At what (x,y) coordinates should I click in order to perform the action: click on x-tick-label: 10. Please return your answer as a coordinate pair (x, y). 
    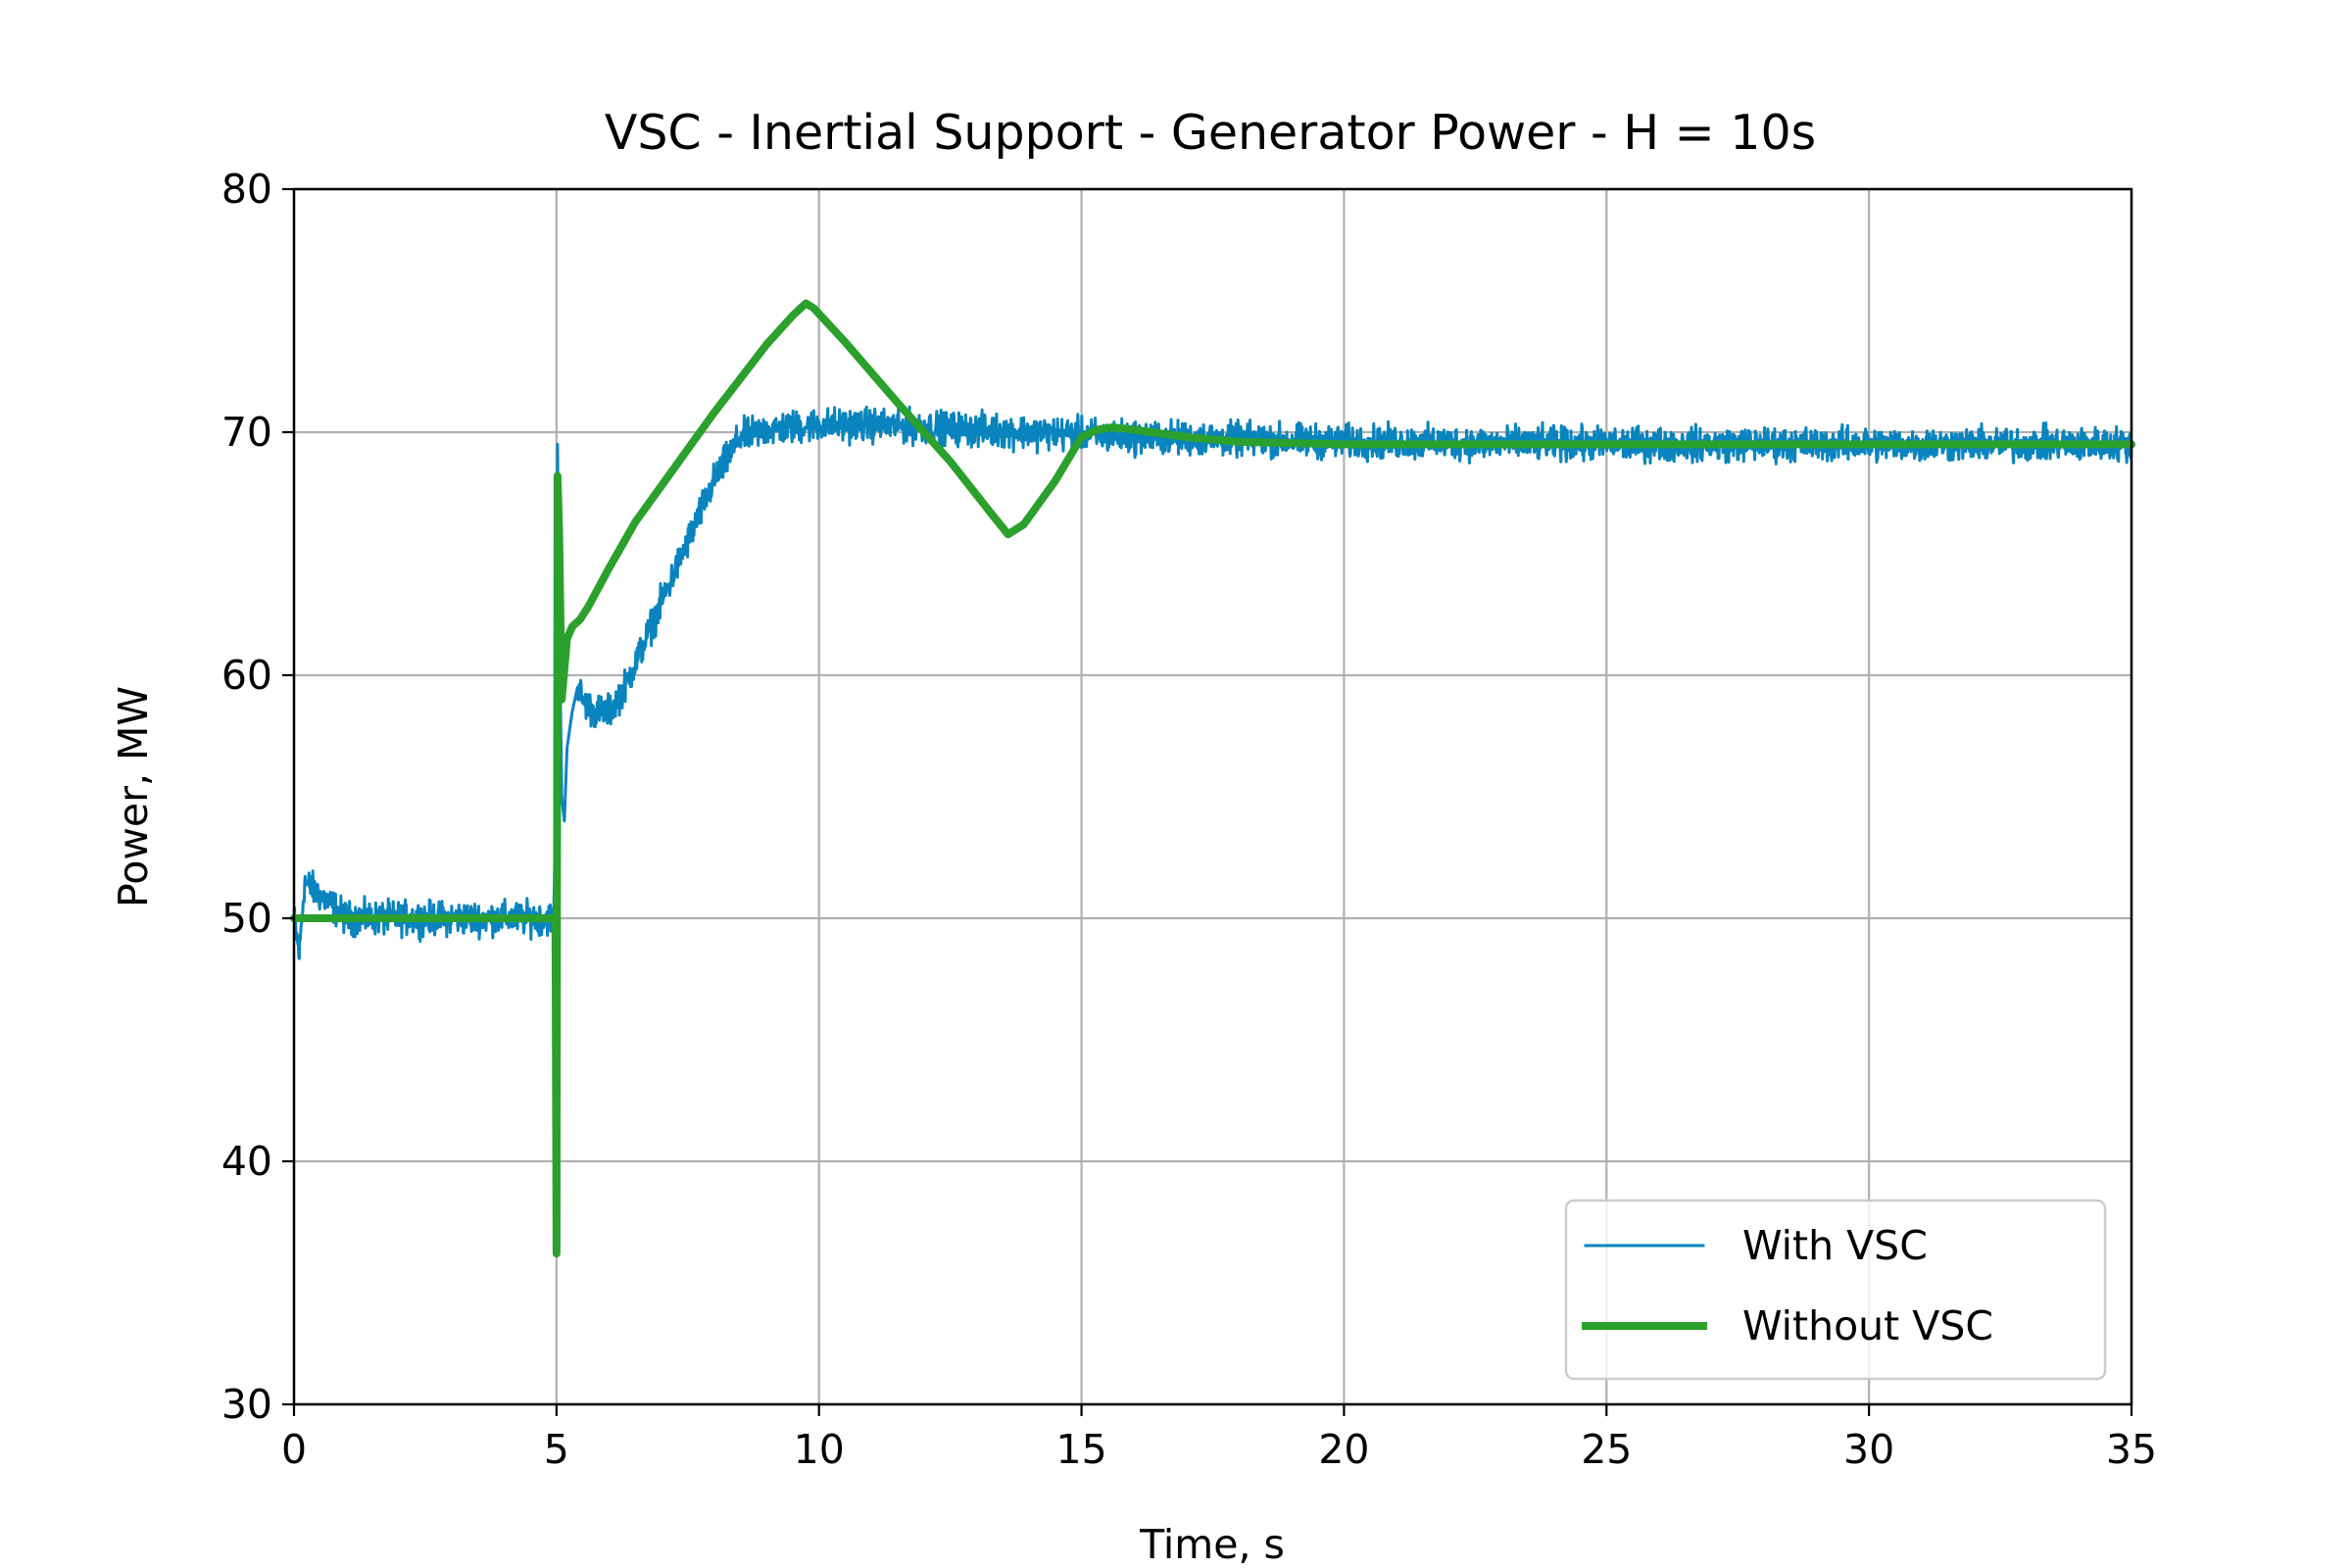
    Looking at the image, I should click on (819, 1449).